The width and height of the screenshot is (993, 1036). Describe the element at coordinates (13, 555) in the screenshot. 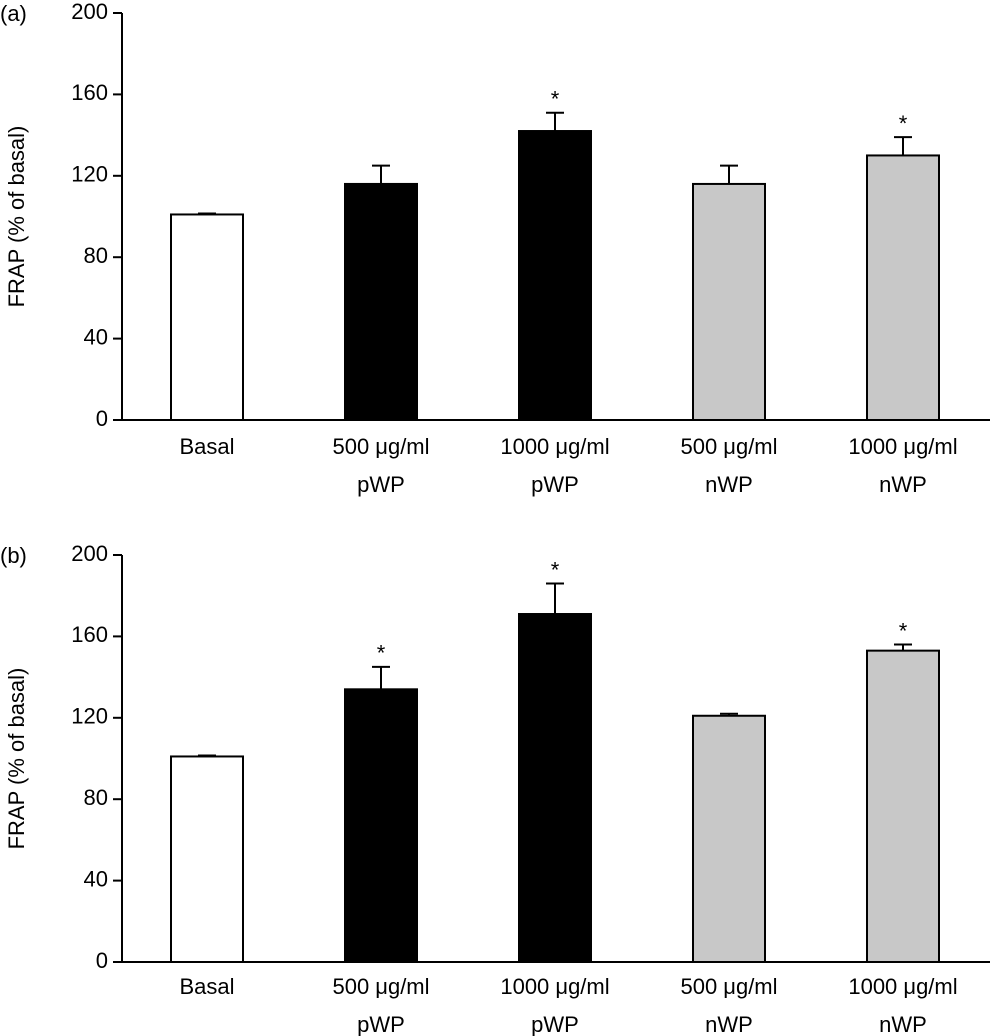

I see `panel-label: (b)` at that location.